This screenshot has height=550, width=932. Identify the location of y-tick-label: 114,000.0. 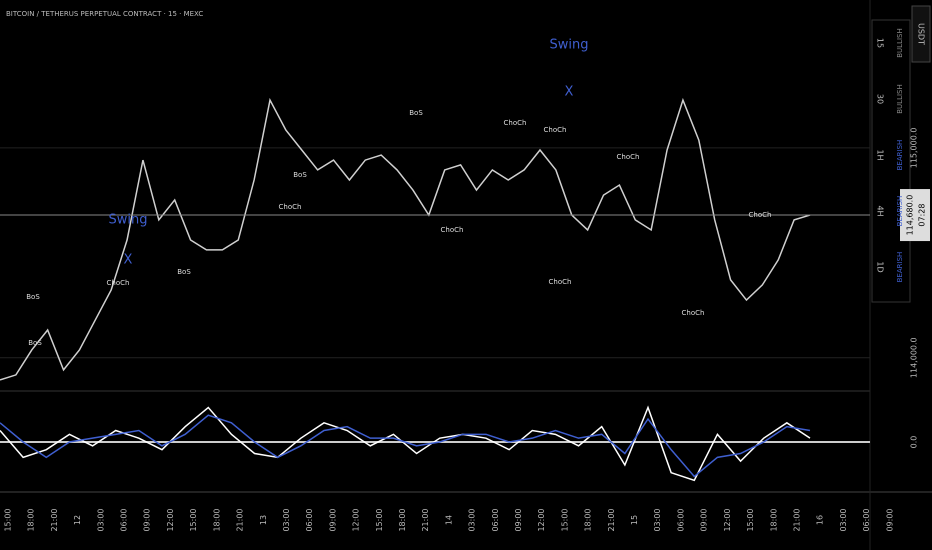
(914, 357).